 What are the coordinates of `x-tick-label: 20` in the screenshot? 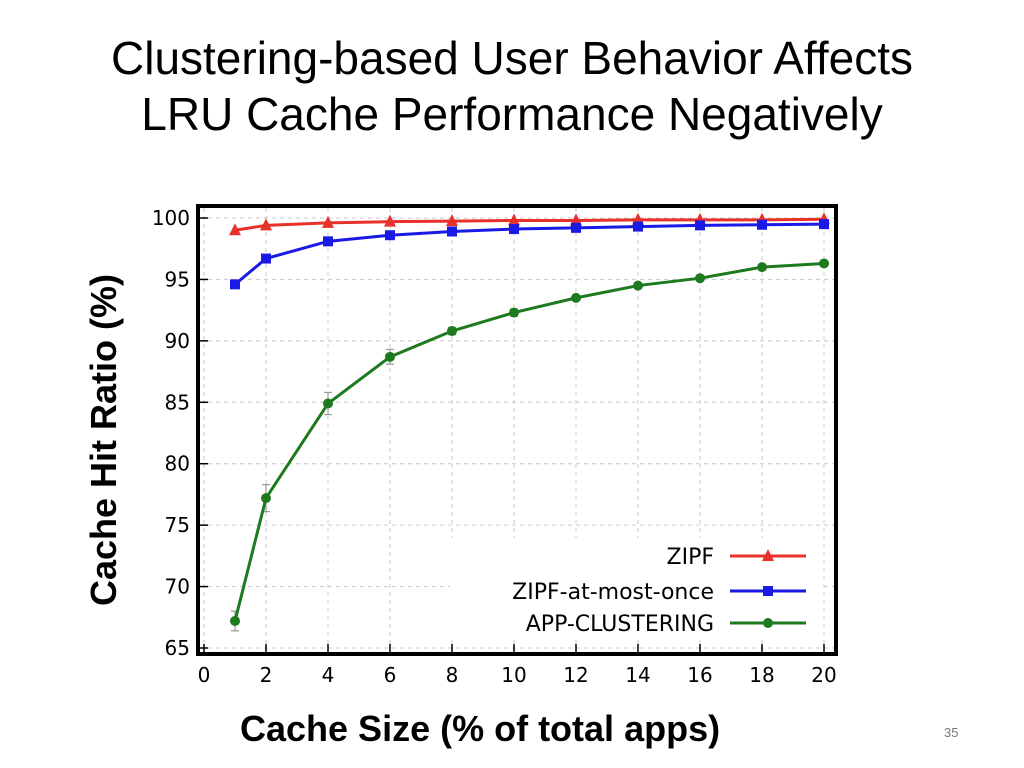 It's located at (823, 675).